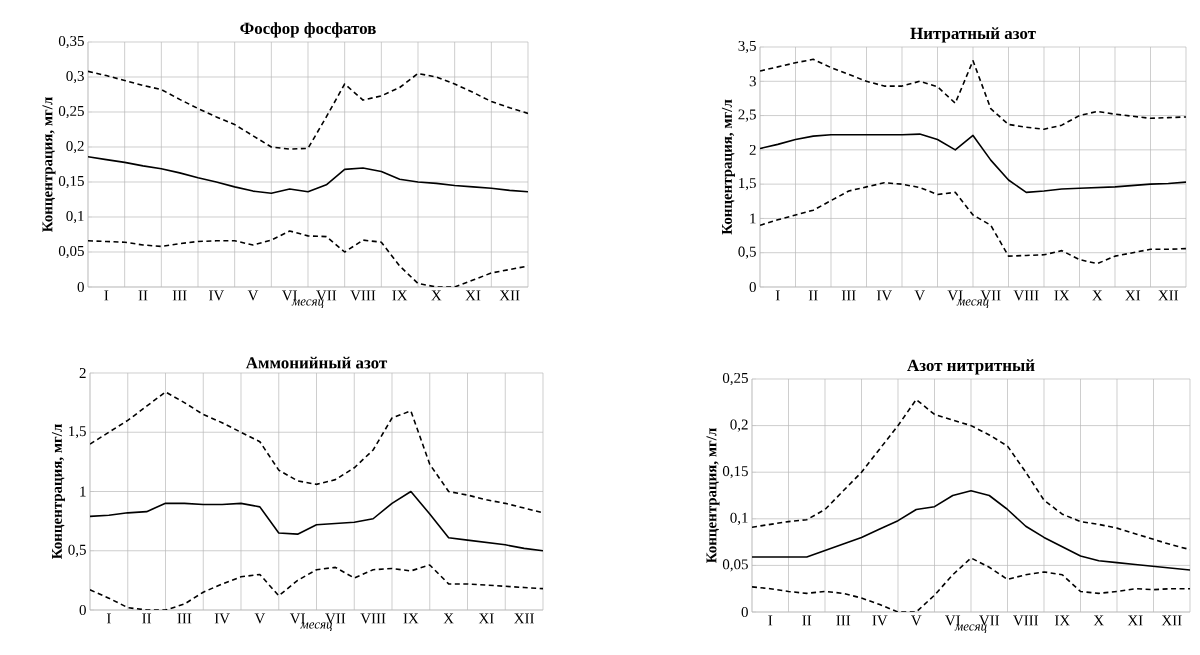  What do you see at coordinates (747, 115) in the screenshot?
I see `y-tick-label: 2,5` at bounding box center [747, 115].